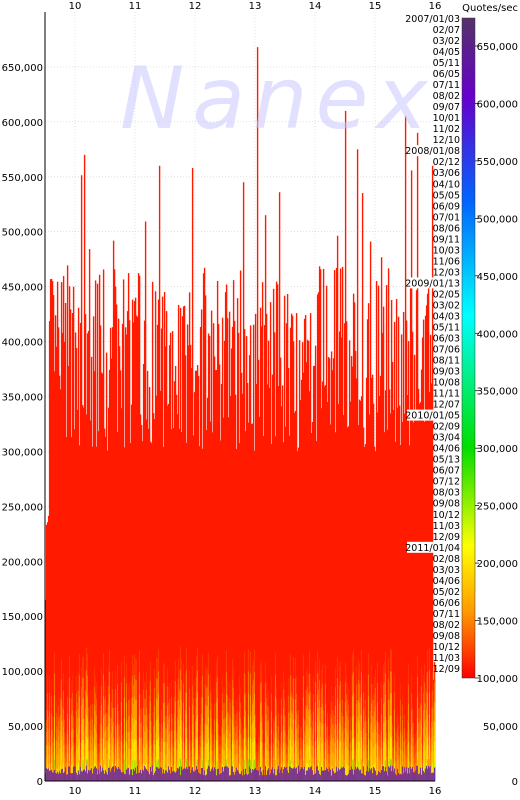 The height and width of the screenshot is (800, 520). What do you see at coordinates (446, 614) in the screenshot?
I see `date-label: 07/11` at bounding box center [446, 614].